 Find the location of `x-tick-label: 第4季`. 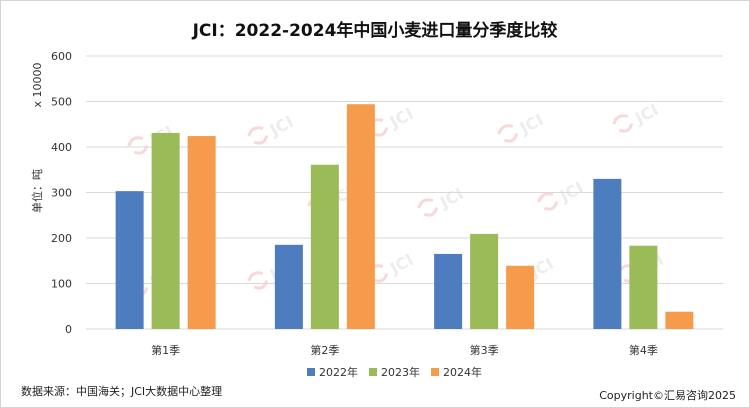

x-tick-label: 第4季 is located at coordinates (643, 350).